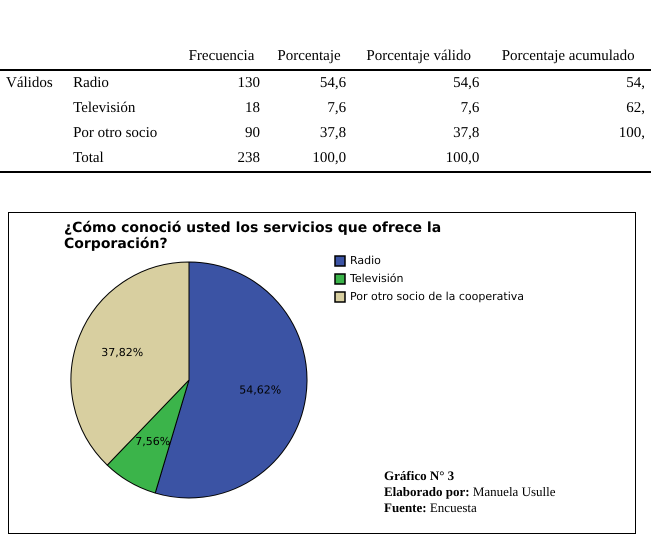  Describe the element at coordinates (437, 296) in the screenshot. I see `legend-label: Por otro socio de la cooperativa` at that location.